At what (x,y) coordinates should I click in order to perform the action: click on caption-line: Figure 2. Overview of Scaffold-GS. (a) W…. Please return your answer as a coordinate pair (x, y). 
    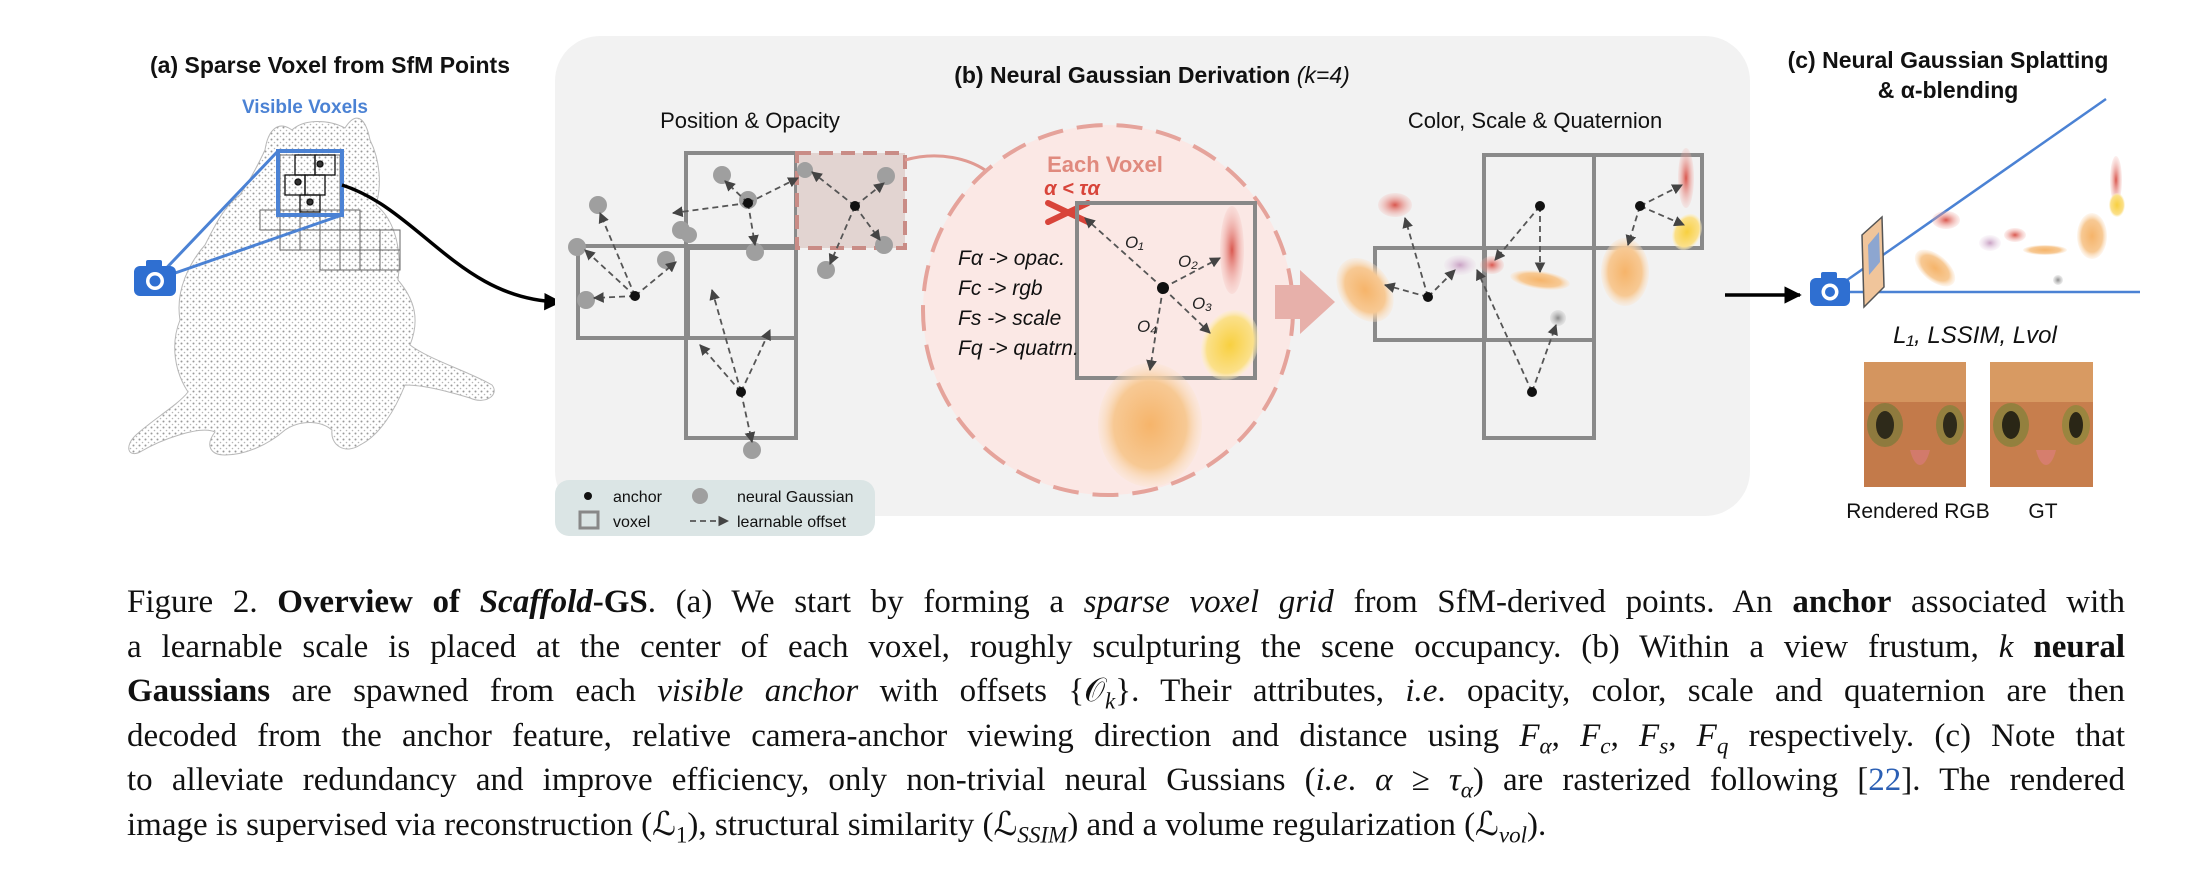
    Looking at the image, I should click on (1126, 602).